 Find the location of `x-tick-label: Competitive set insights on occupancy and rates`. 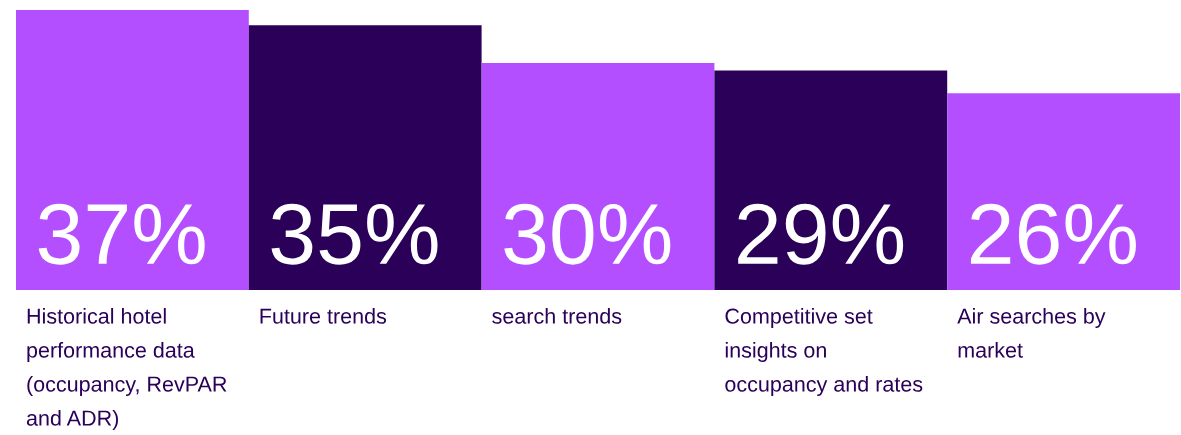

x-tick-label: Competitive set insights on occupancy and rates is located at coordinates (824, 352).